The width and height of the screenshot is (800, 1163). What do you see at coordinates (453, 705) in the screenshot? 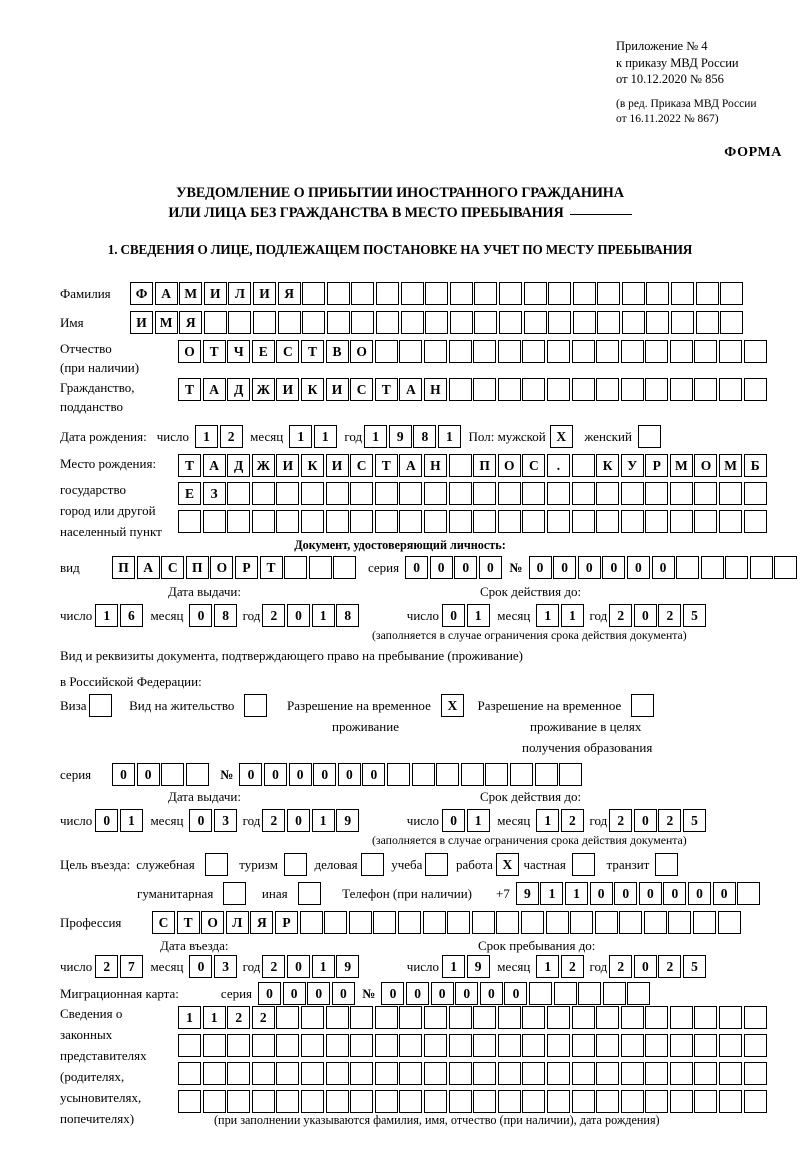
I see `temp-residence-checkbox: X` at bounding box center [453, 705].